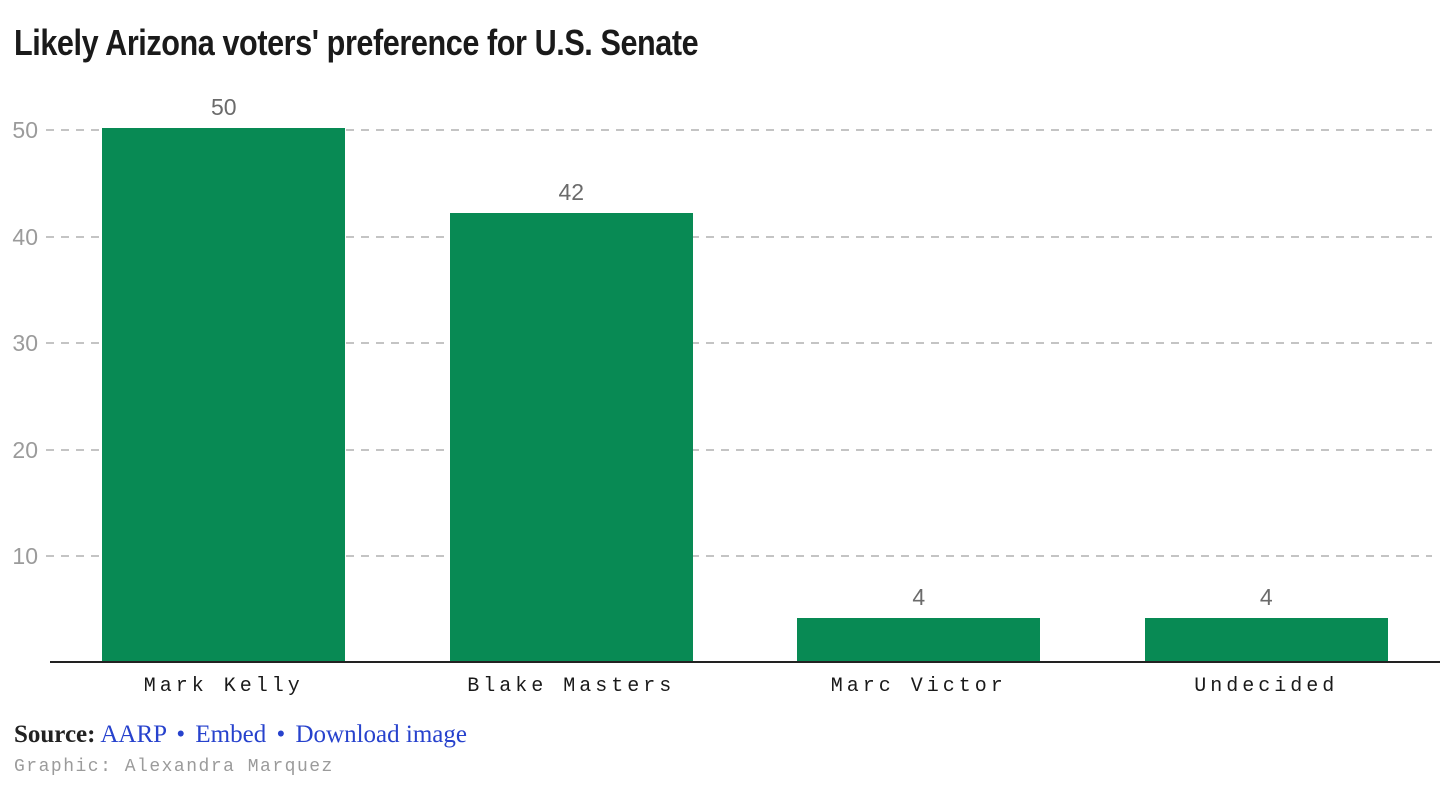 This screenshot has width=1456, height=800. Describe the element at coordinates (25, 556) in the screenshot. I see `y-tick-label-10: 10` at that location.